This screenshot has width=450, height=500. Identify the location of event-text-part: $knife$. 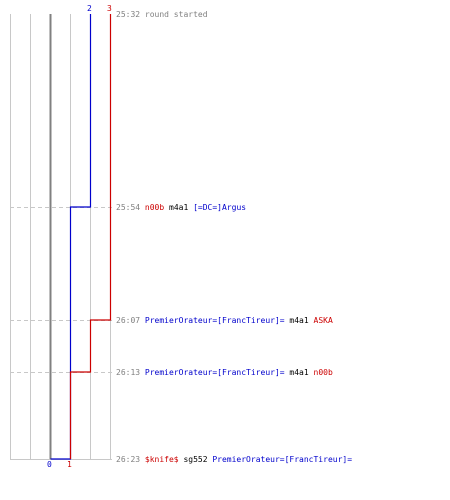
(164, 459).